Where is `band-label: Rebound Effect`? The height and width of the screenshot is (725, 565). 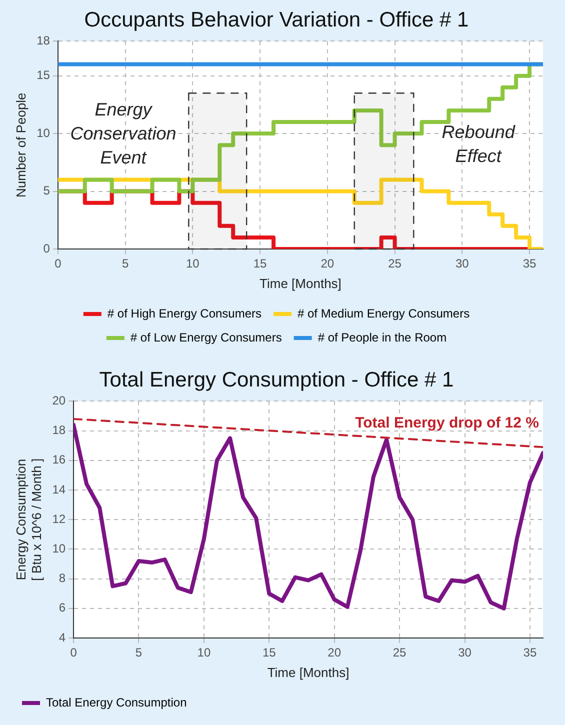 band-label: Rebound Effect is located at coordinates (479, 144).